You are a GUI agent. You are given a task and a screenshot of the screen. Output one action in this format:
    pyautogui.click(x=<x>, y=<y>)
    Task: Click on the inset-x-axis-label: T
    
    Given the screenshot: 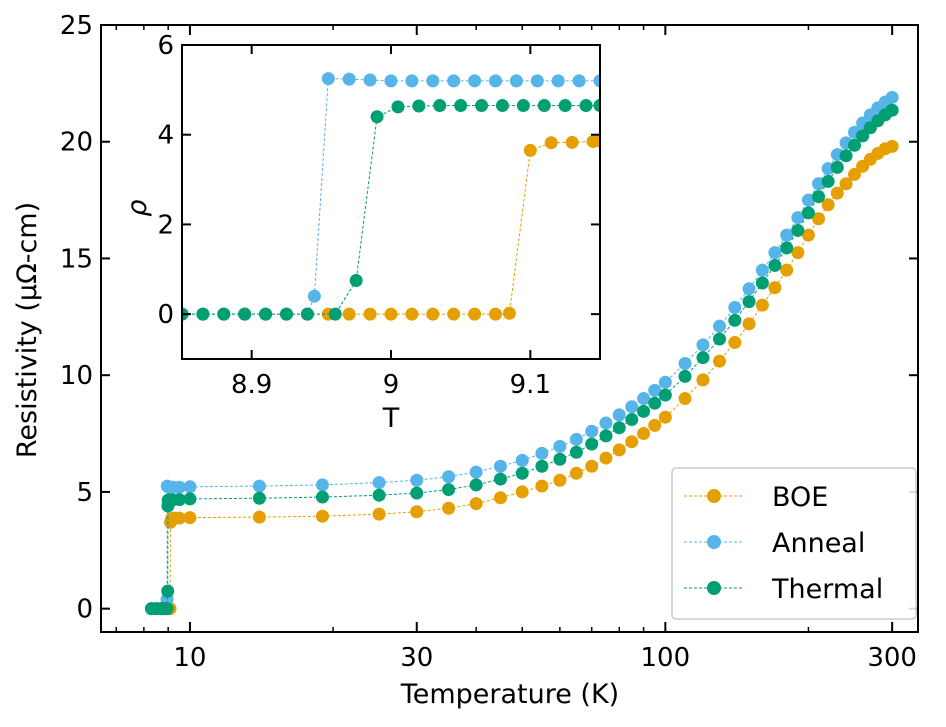 What is the action you would take?
    pyautogui.click(x=391, y=418)
    